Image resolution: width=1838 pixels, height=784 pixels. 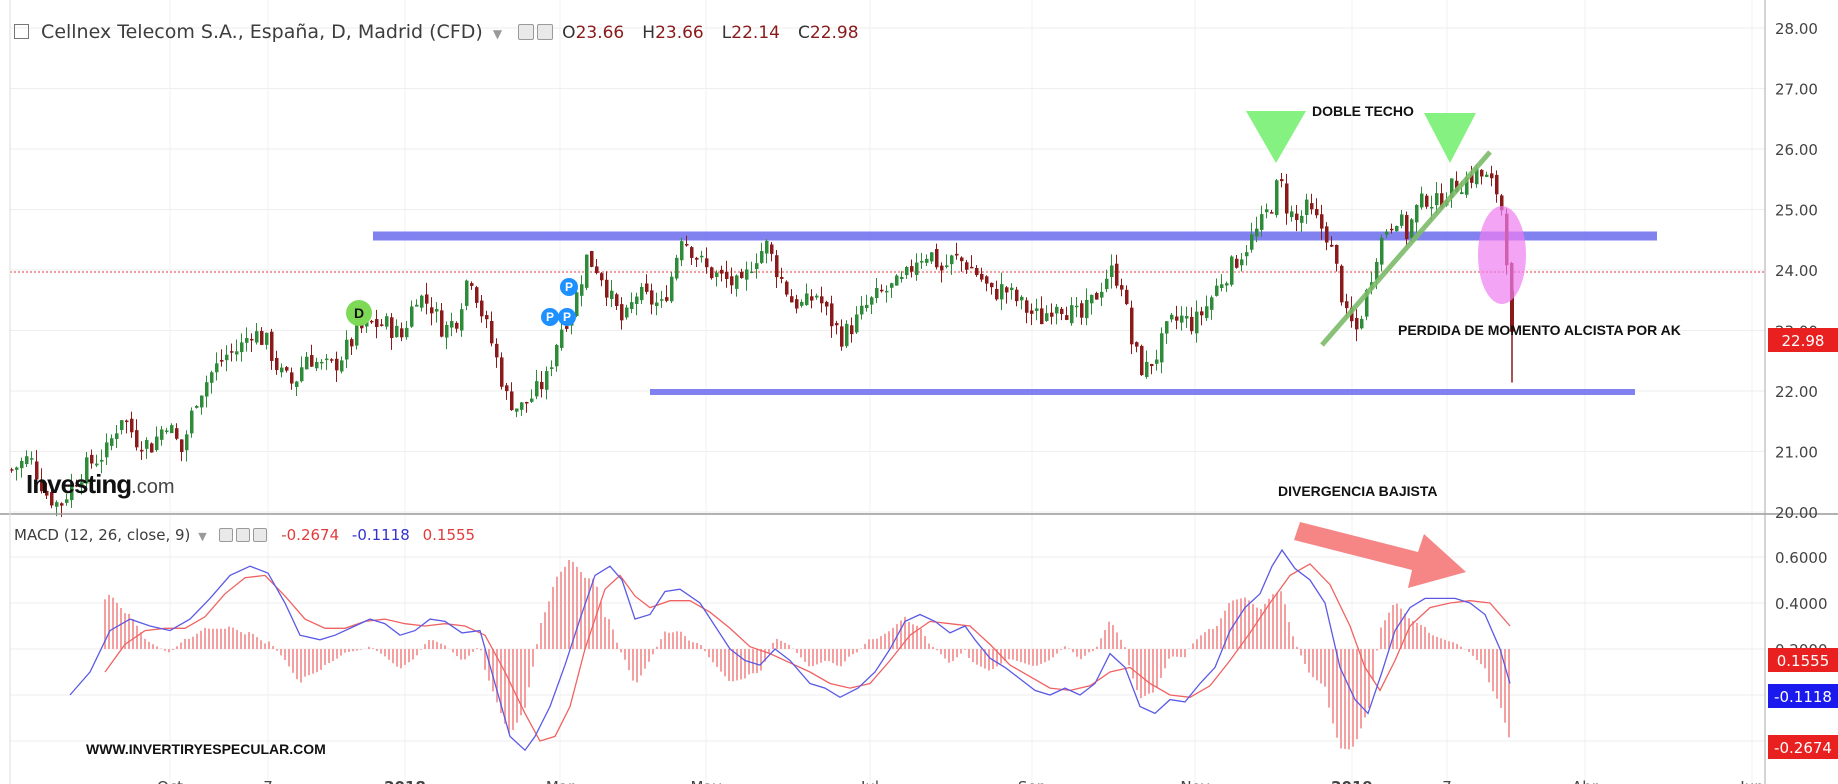 I want to click on macd-tick-label: 0.4000, so click(x=1801, y=604).